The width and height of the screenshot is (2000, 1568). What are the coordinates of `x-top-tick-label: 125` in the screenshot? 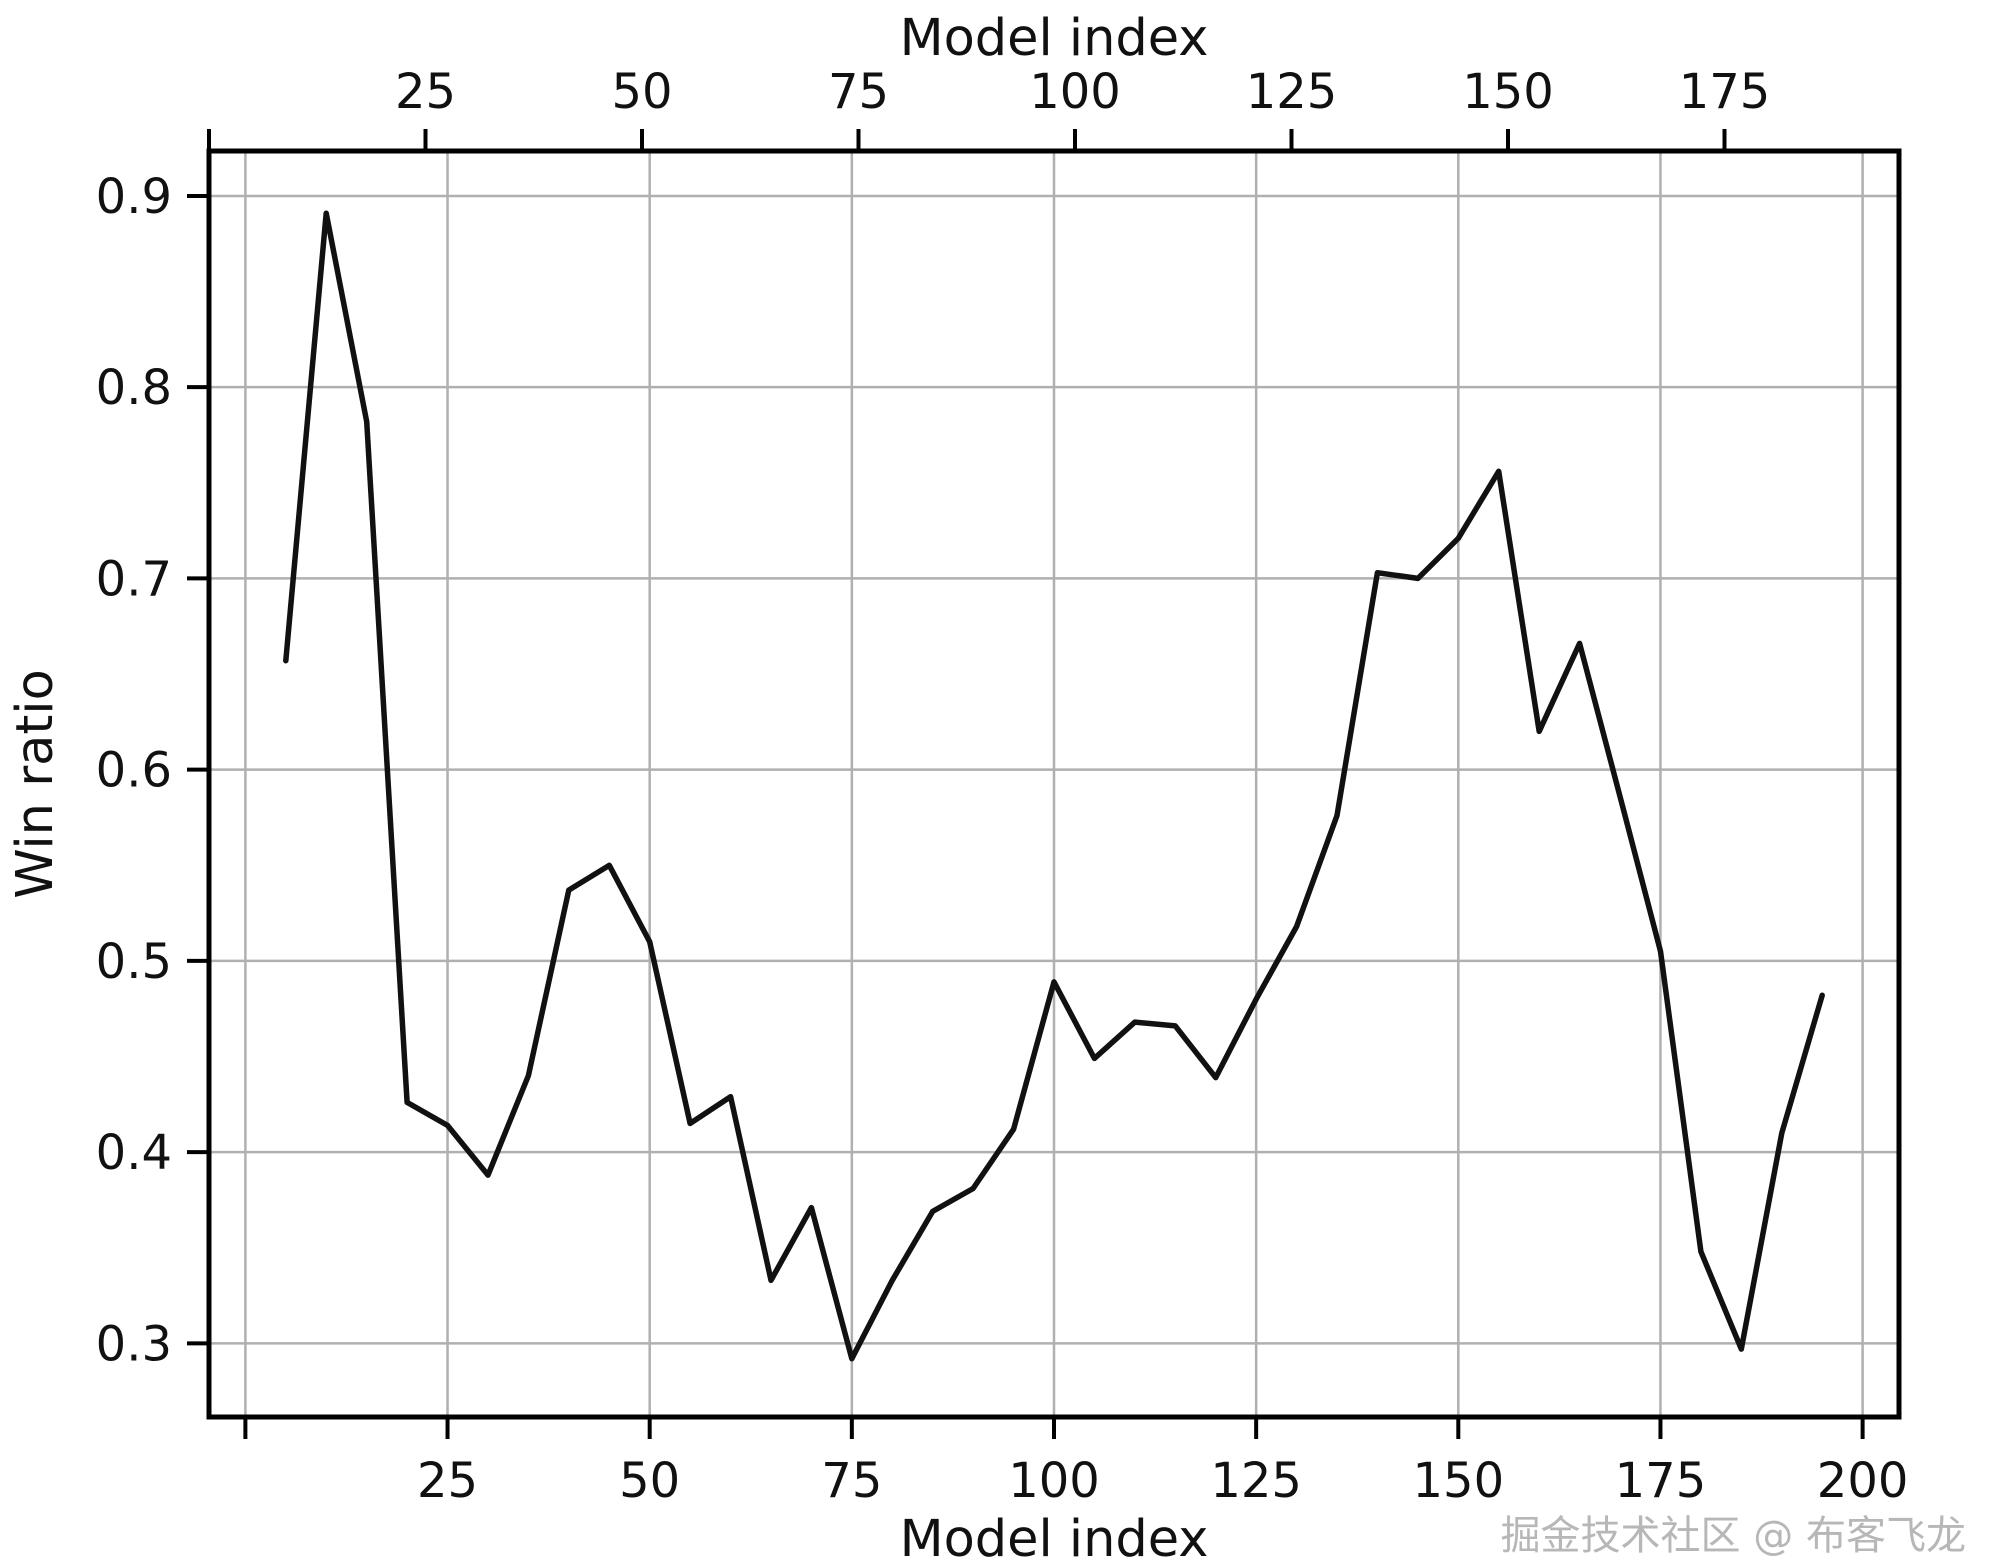 It's located at (1292, 92).